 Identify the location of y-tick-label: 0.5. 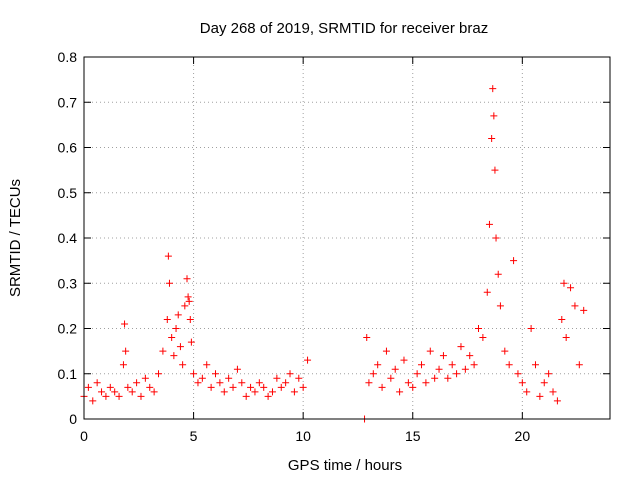
(68, 193).